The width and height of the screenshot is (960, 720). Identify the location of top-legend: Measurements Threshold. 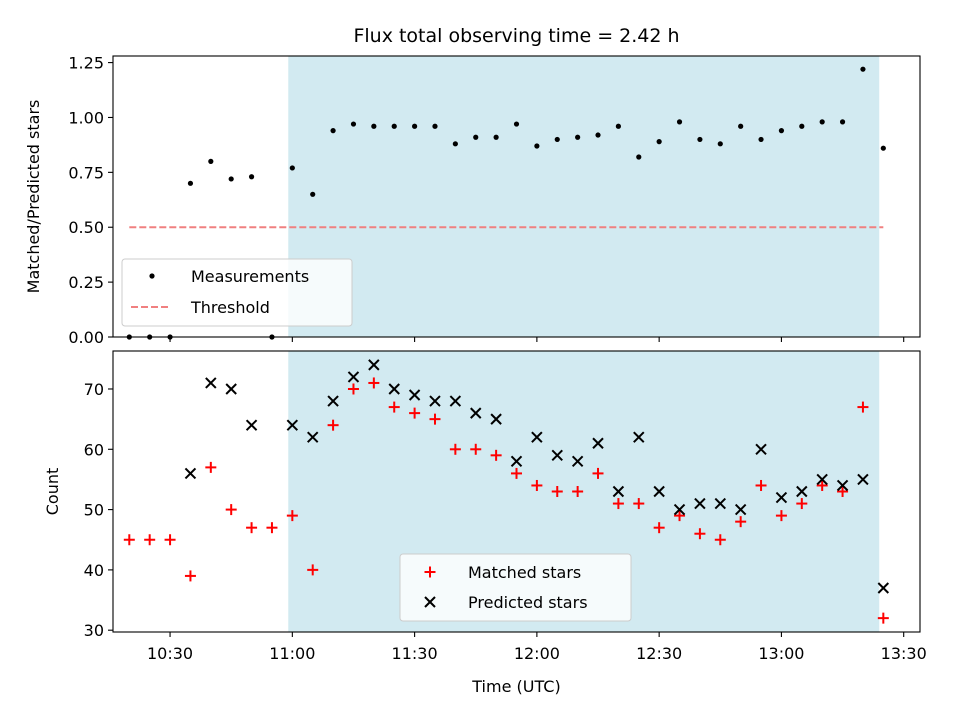
(237, 292).